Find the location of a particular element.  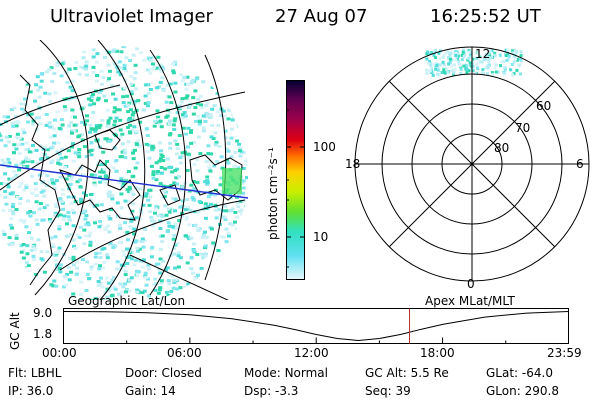

mlt-label-18: 18 is located at coordinates (352, 164).